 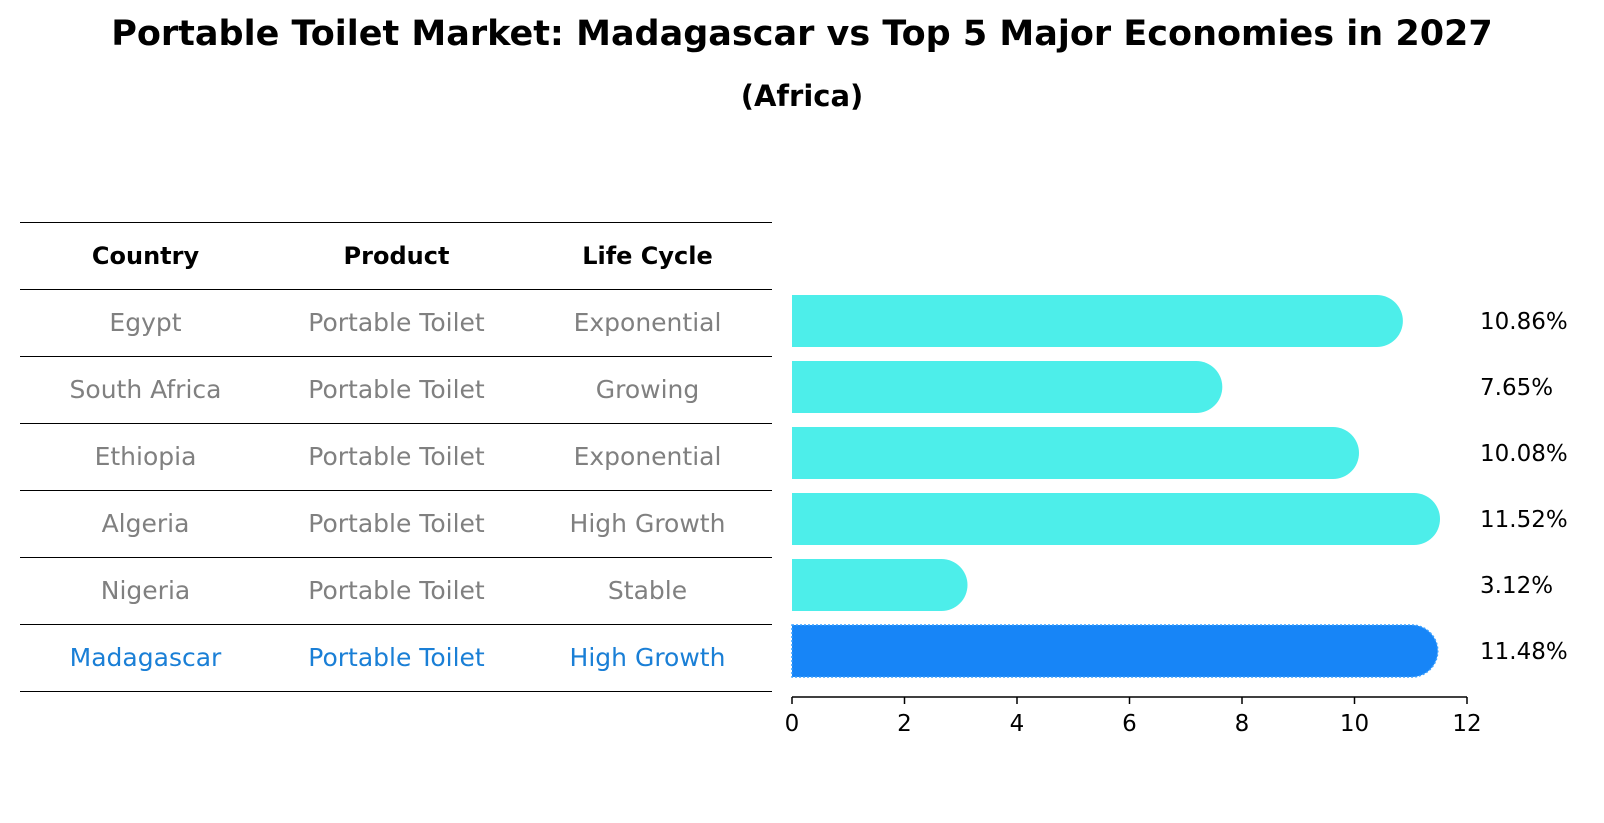 What do you see at coordinates (792, 724) in the screenshot?
I see `x-tick-label: 0` at bounding box center [792, 724].